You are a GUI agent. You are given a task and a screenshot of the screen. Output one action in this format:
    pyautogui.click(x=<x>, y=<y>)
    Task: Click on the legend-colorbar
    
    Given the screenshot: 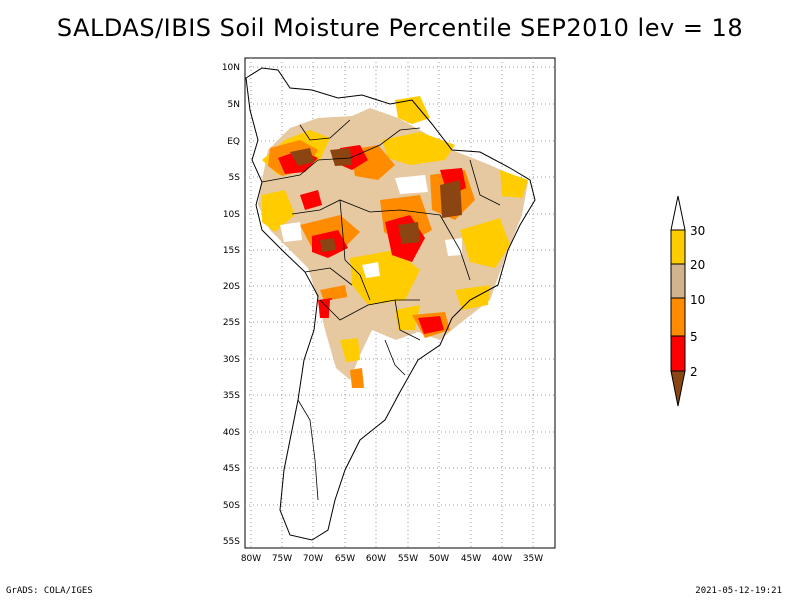 What is the action you would take?
    pyautogui.click(x=678, y=301)
    